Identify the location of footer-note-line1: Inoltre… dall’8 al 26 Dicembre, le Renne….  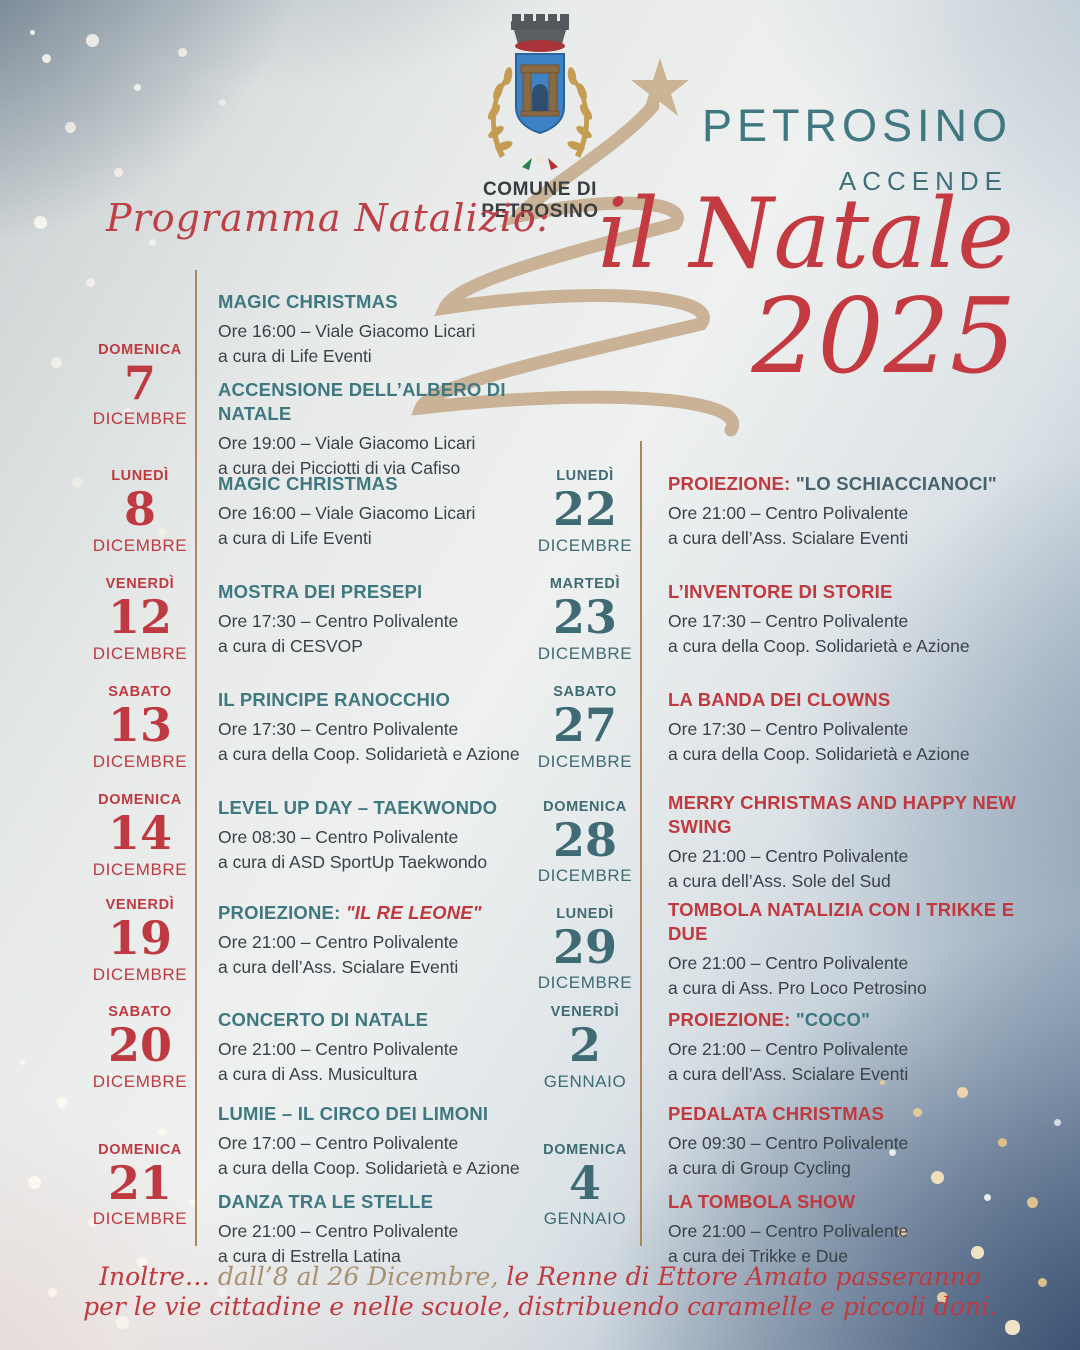
(540, 1277).